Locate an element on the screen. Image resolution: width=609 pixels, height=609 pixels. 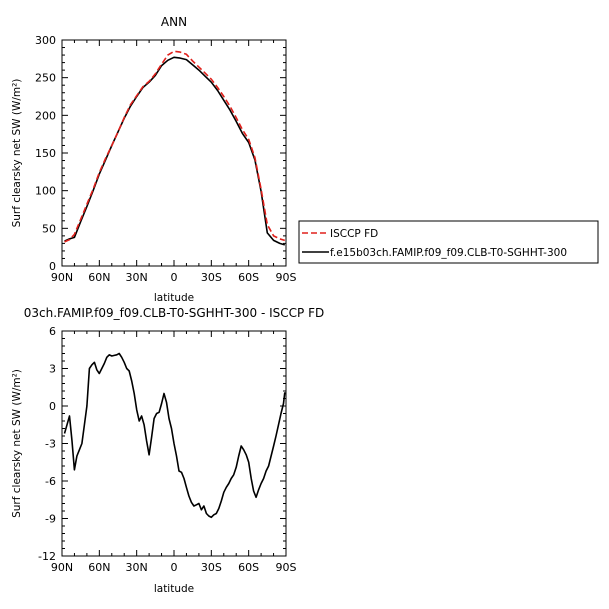
y-tick-label: -6 is located at coordinates (50, 481).